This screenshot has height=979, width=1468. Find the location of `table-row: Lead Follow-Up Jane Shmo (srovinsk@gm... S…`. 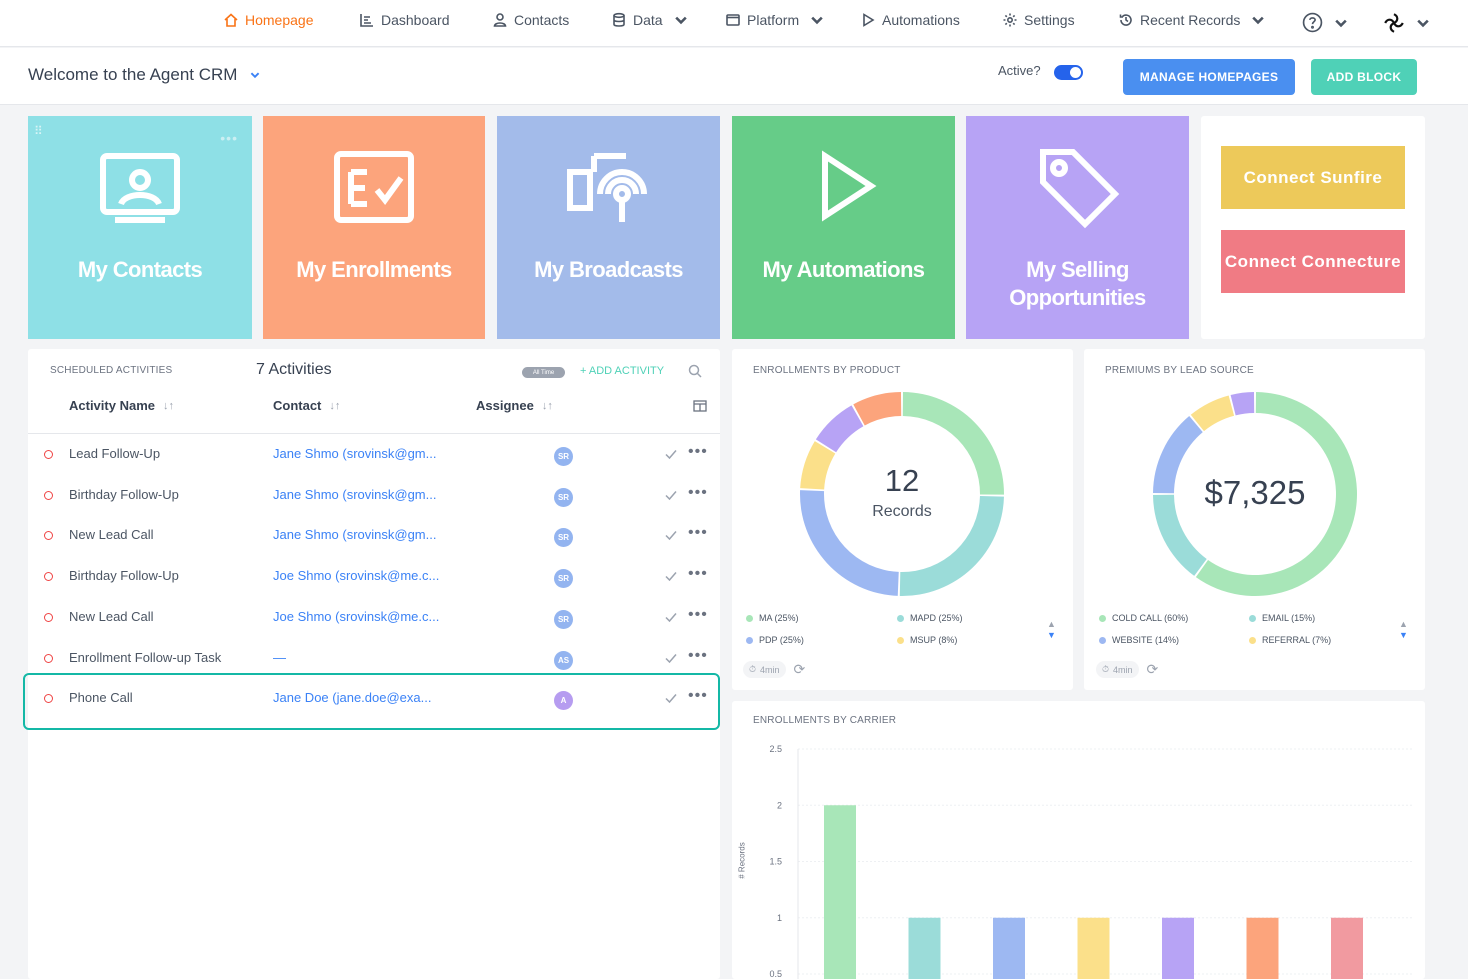

table-row: Lead Follow-Up Jane Shmo (srovinsk@gm... S… is located at coordinates (374, 454).